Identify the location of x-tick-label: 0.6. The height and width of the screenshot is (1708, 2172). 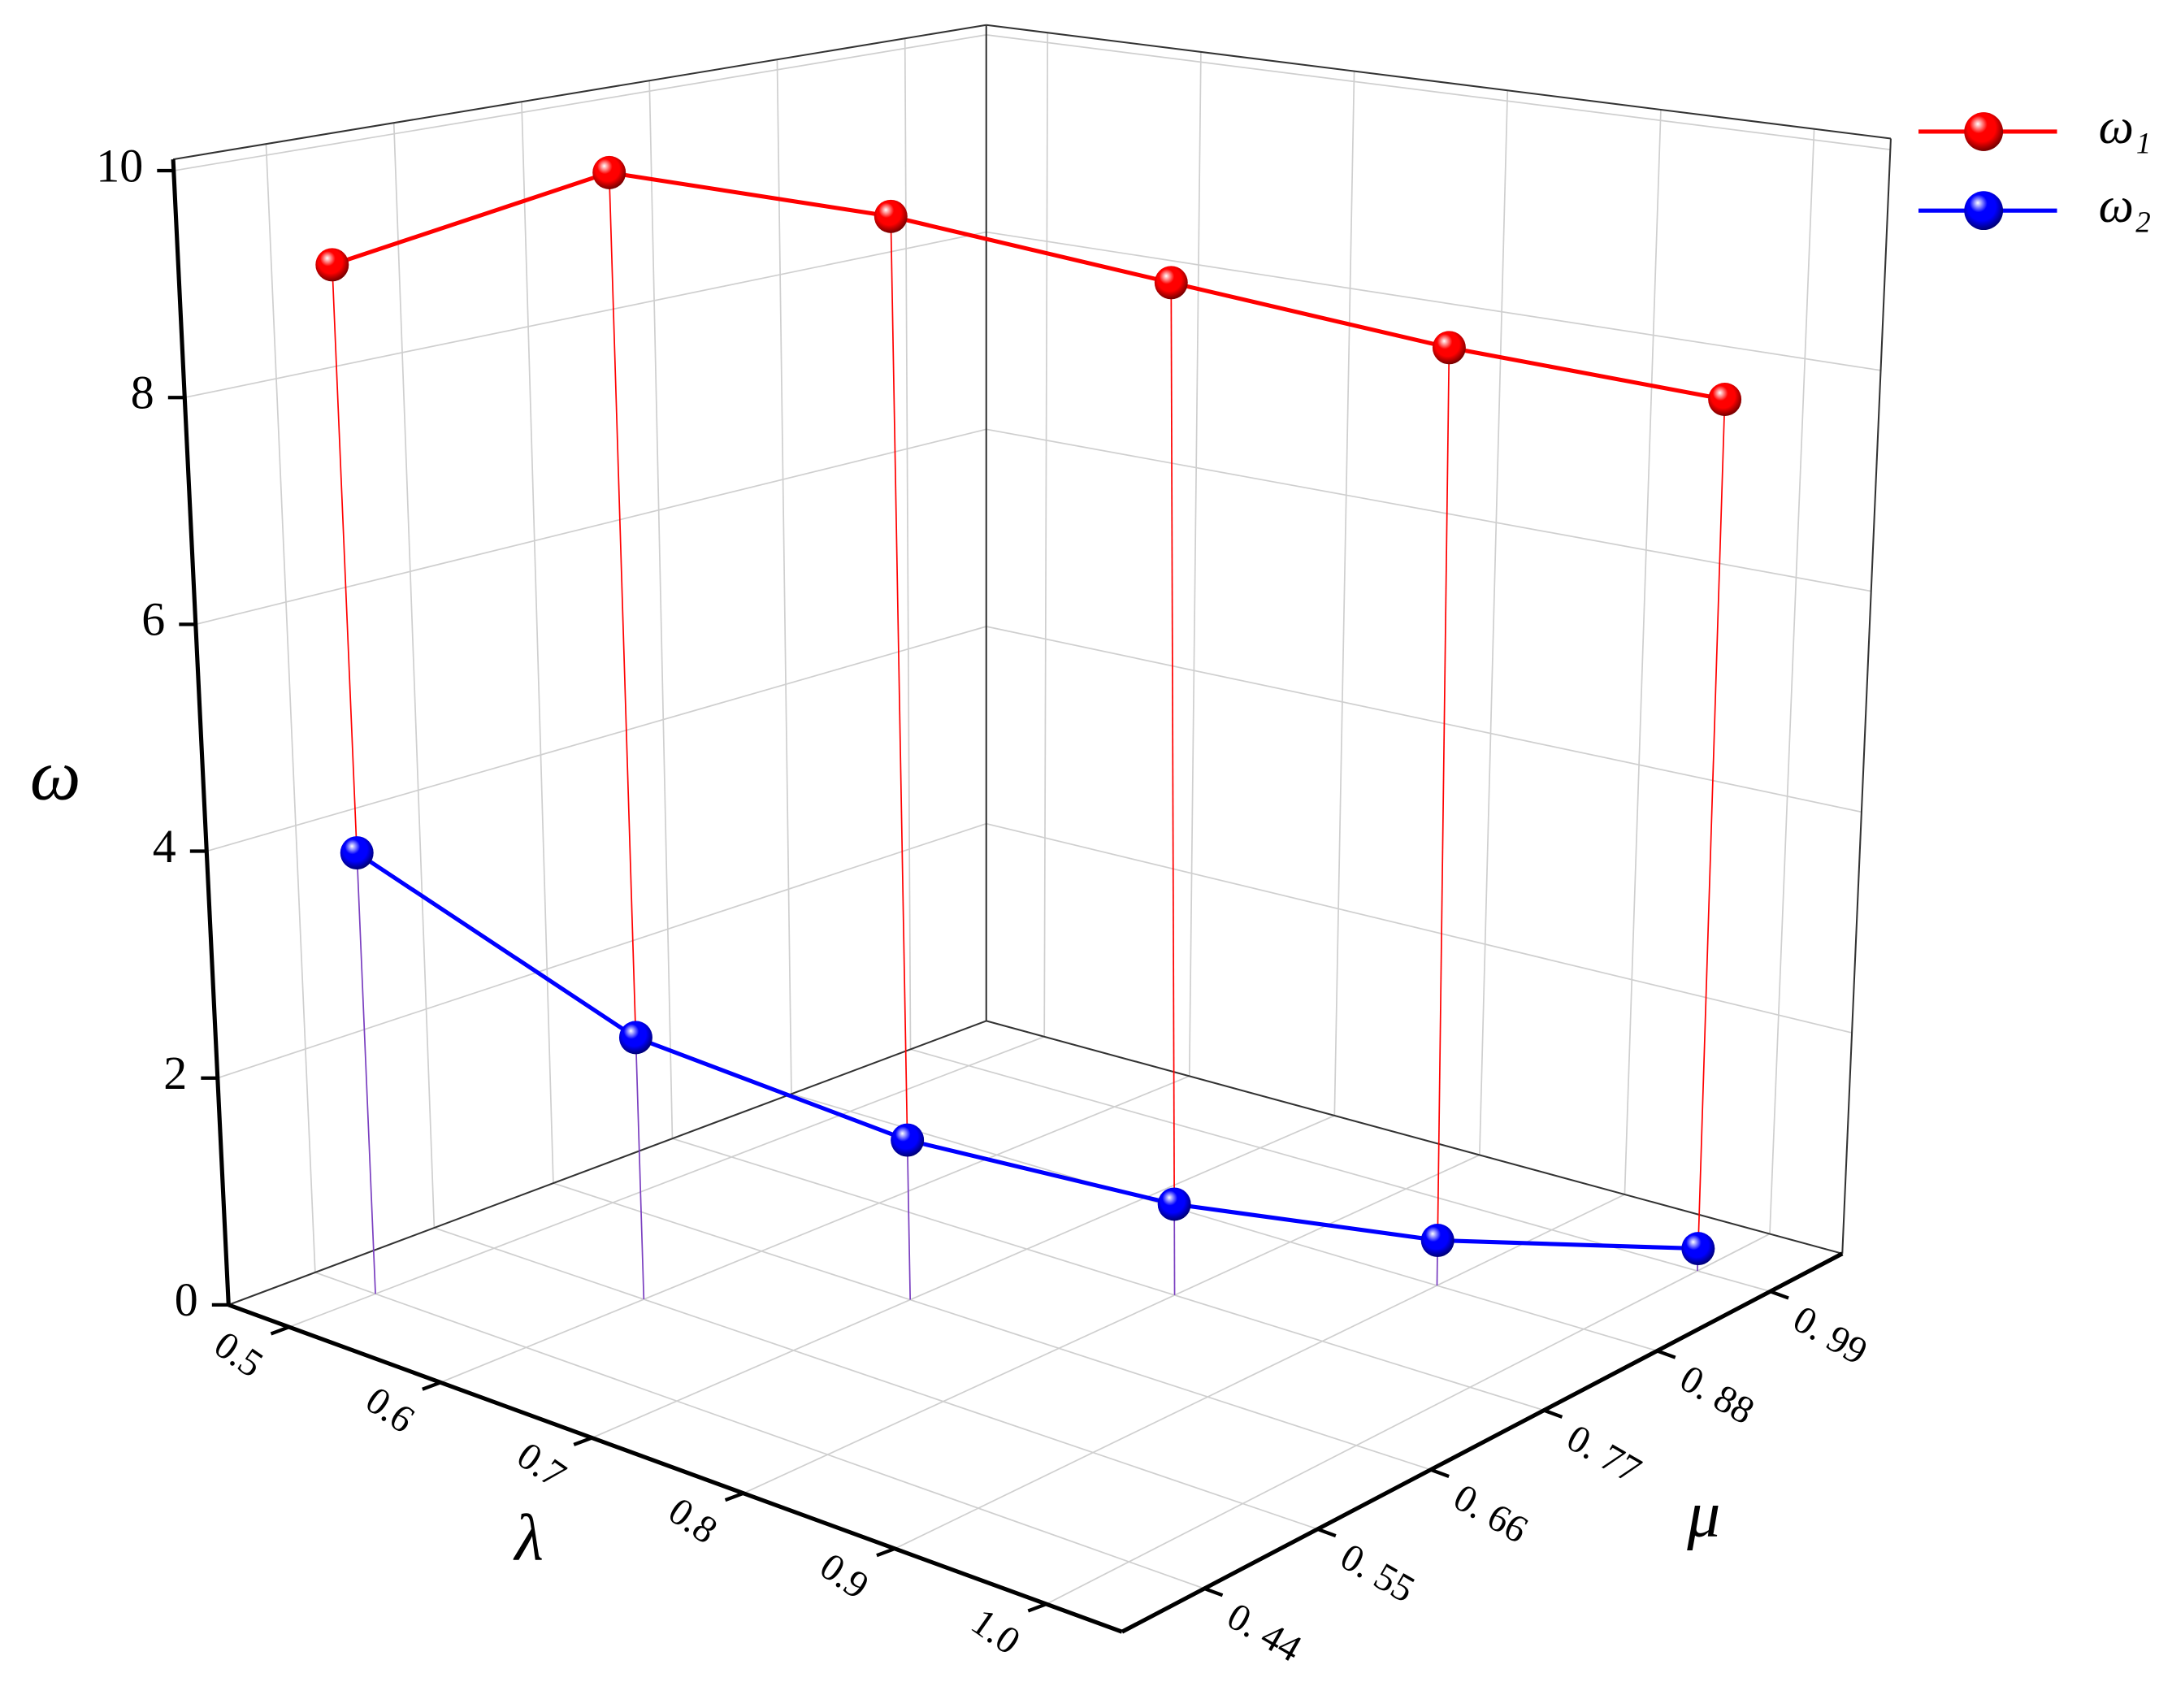
(390, 1409).